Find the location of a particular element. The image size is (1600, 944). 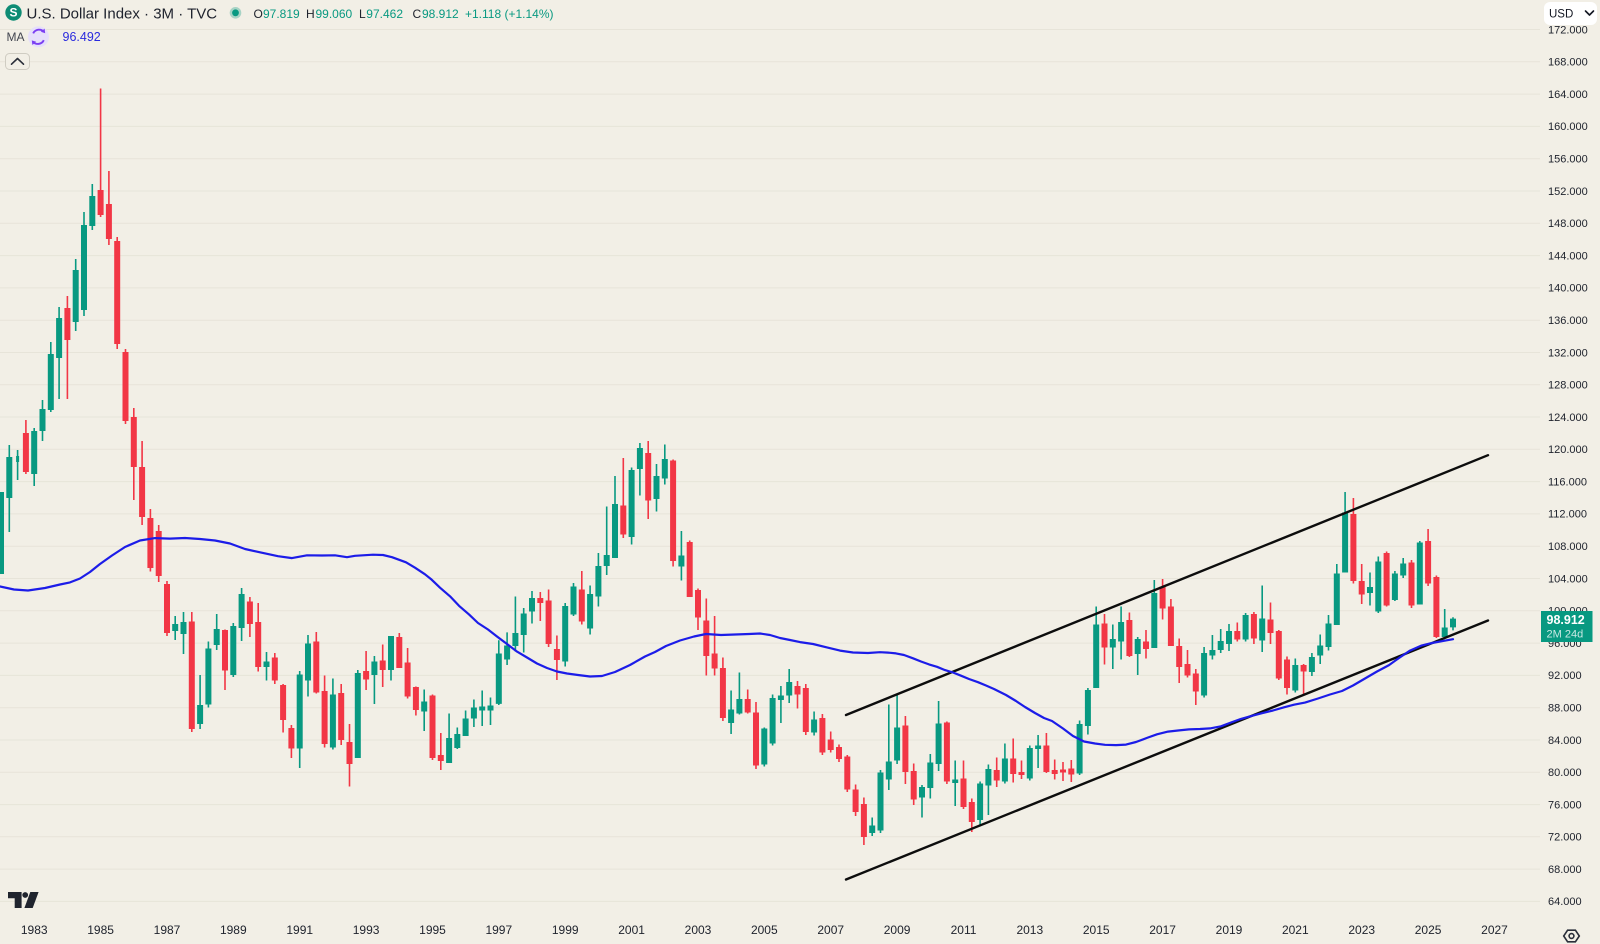

svg-text: 152.000 is located at coordinates (1568, 192).